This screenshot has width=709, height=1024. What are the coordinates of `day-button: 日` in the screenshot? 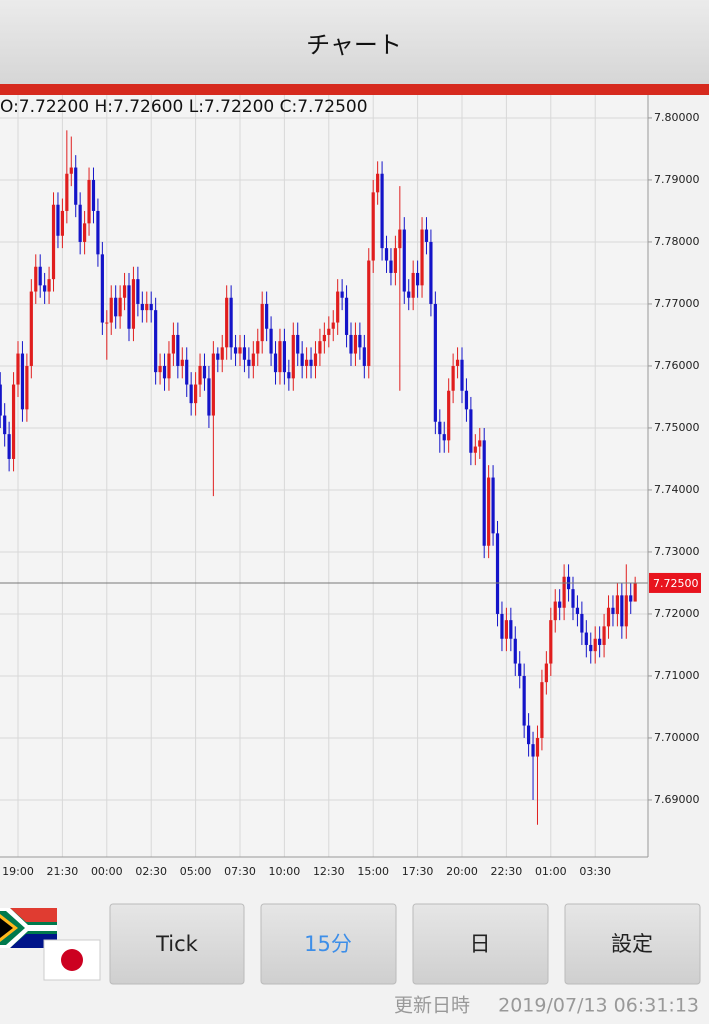 It's located at (480, 944).